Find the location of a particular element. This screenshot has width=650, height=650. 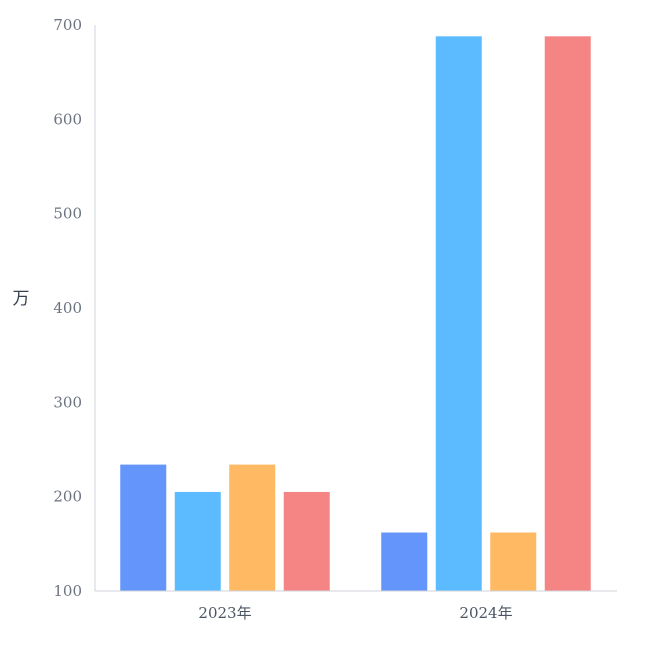

y-axis-title: 万 is located at coordinates (21, 299).